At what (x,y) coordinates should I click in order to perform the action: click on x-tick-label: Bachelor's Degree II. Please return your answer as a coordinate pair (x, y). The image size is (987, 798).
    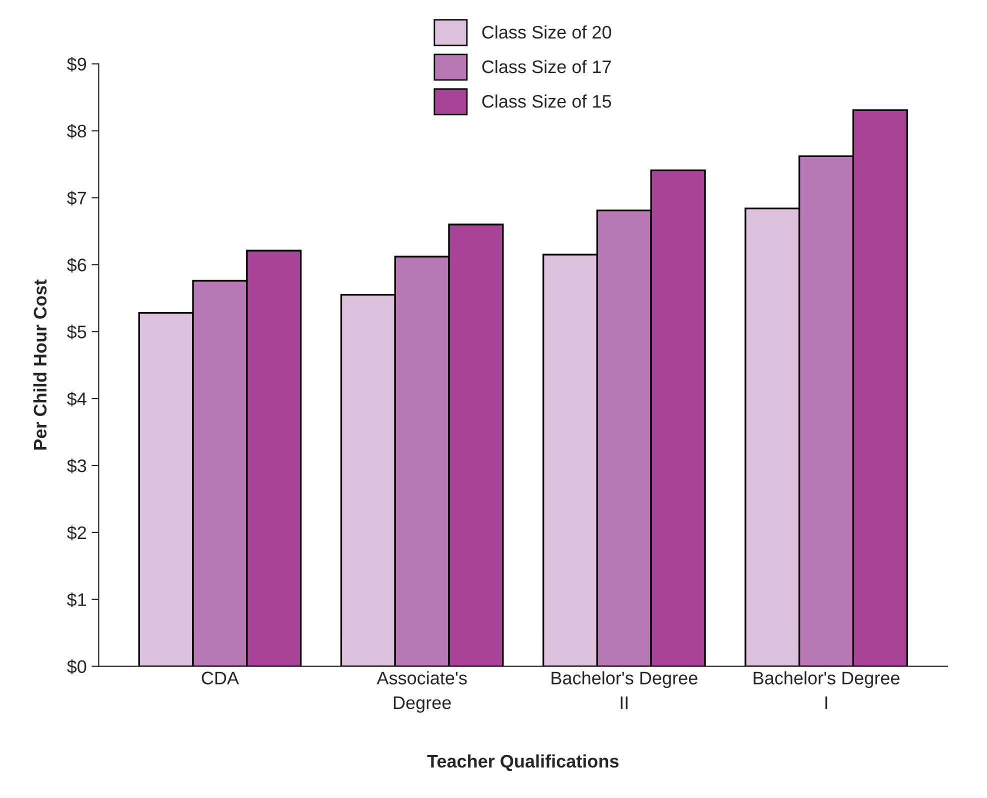
    Looking at the image, I should click on (625, 690).